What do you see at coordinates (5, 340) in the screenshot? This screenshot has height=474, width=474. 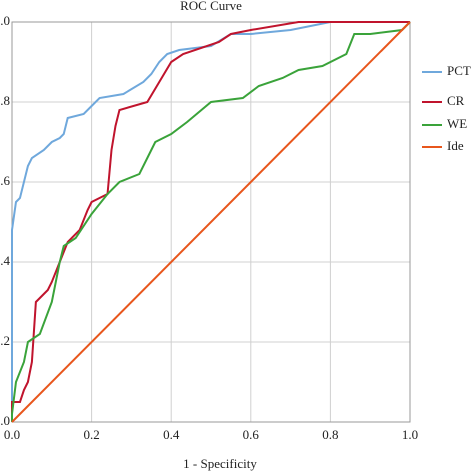 I see `y-tick-label: 0.2` at bounding box center [5, 340].